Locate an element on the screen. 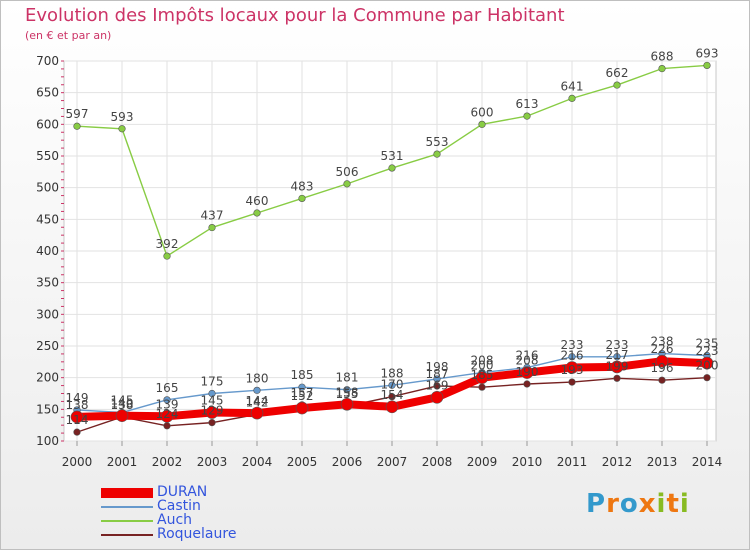  y-tick-label: 400 is located at coordinates (47, 251).